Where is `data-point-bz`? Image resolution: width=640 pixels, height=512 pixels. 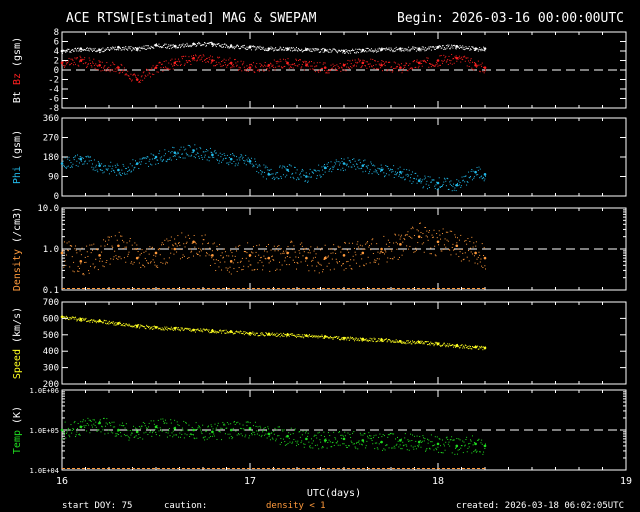 data-point-bz is located at coordinates (381, 65).